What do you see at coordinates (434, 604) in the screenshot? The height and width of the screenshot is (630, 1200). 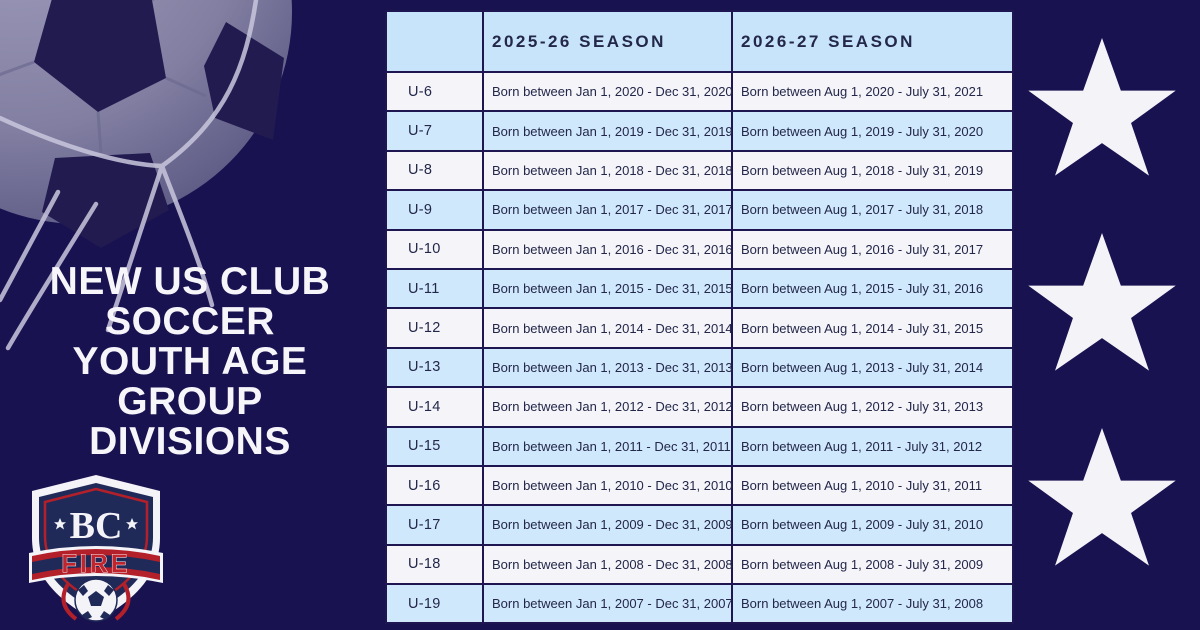 I see `division-cell: U-19` at bounding box center [434, 604].